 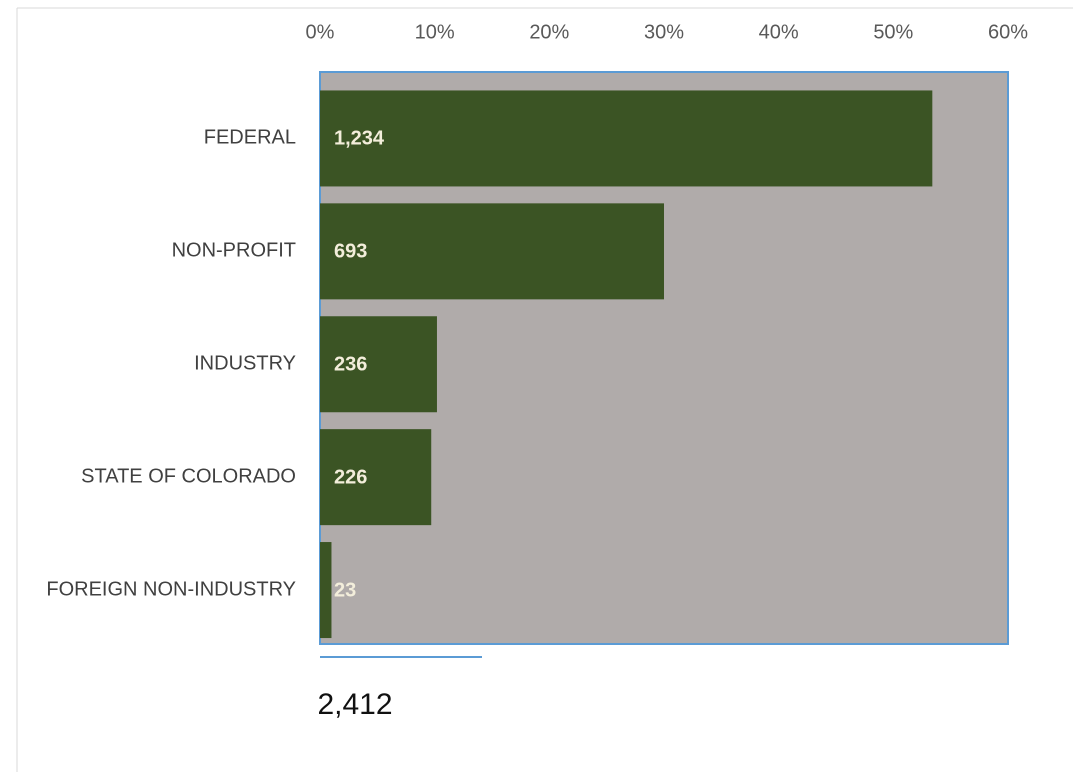 I want to click on data-label: 1,234, so click(x=359, y=139).